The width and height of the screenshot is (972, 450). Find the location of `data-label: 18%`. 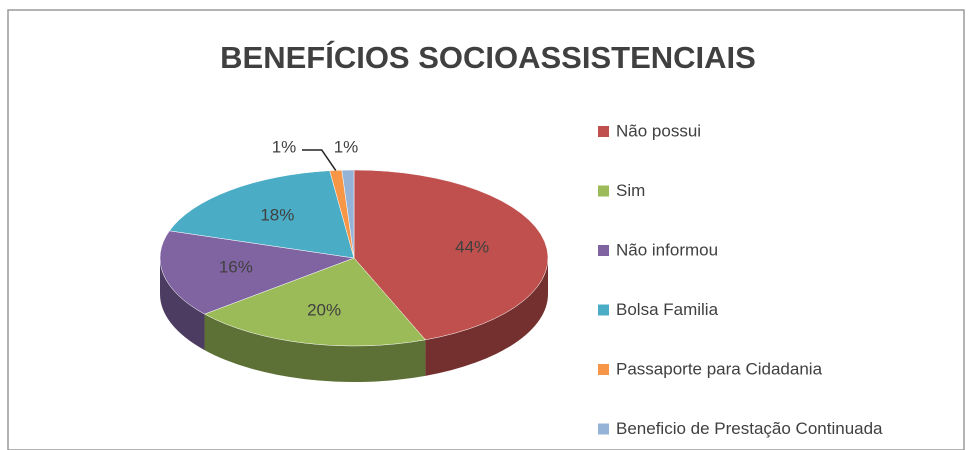

data-label: 18% is located at coordinates (277, 214).